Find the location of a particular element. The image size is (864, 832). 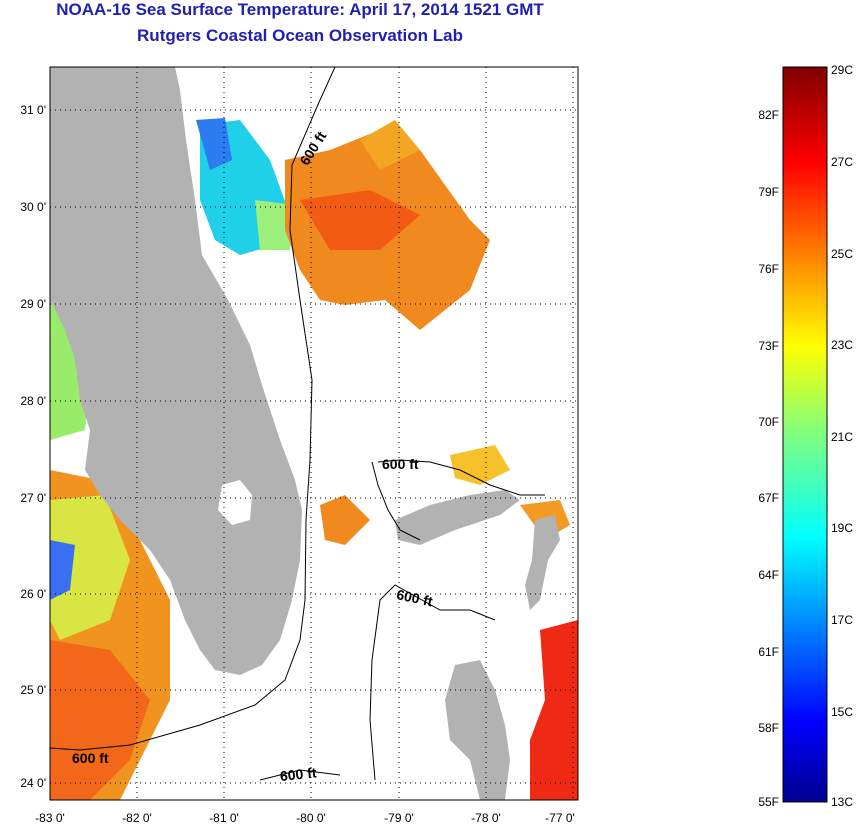

colorbar-fahrenheit-labels: 82F 79F 76F 73F 70F 67F 64F 61F 58F 55F is located at coordinates (768, 458).